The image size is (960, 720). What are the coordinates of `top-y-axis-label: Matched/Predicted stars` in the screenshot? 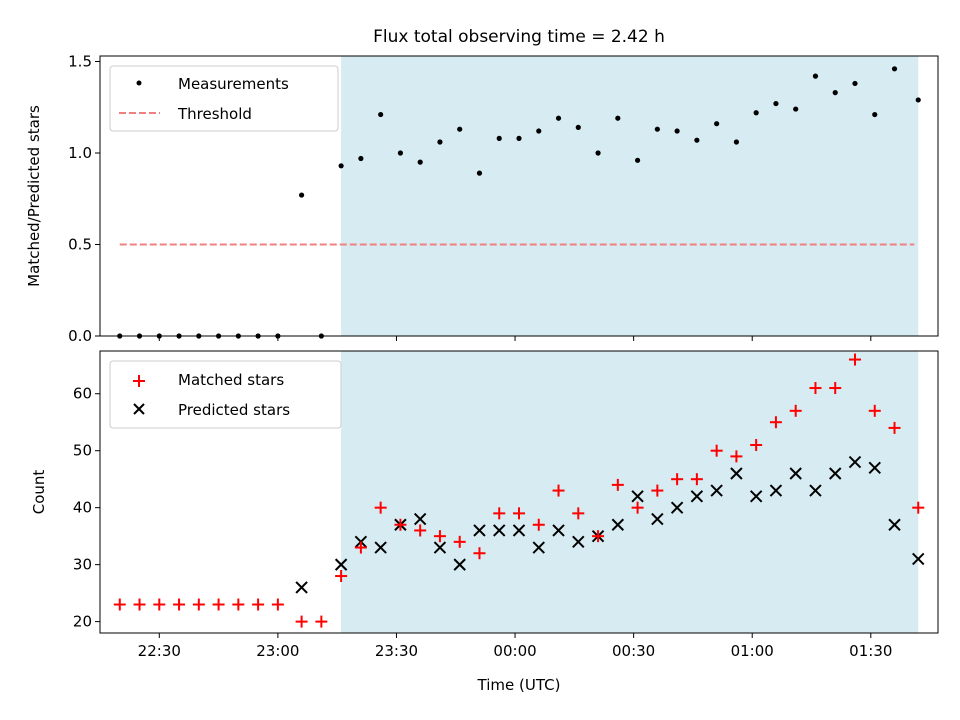 It's located at (34, 196).